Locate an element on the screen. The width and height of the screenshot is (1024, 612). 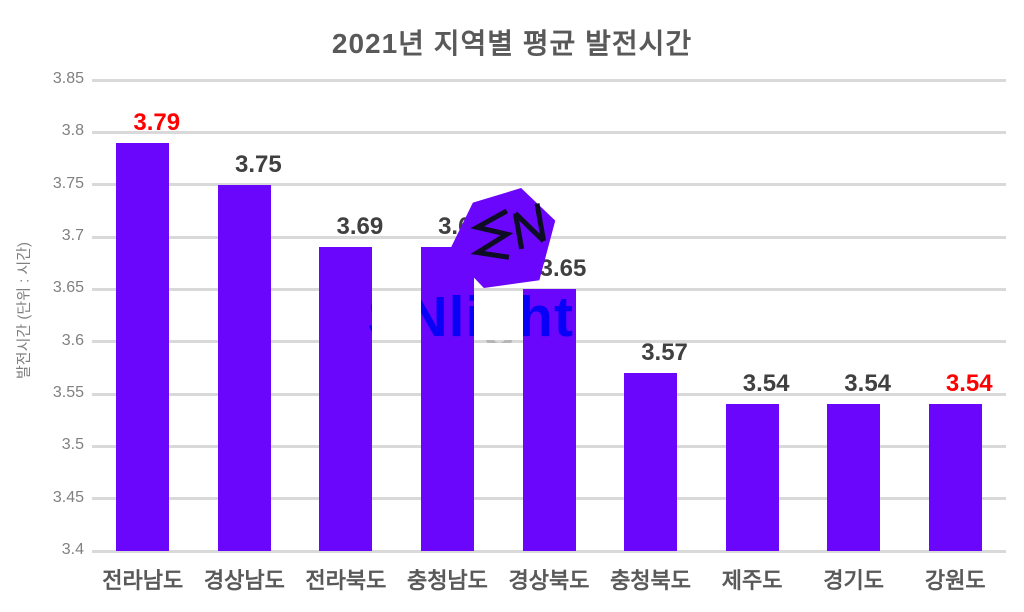
chart-title: 2021년 지역별 평균 발전시간 is located at coordinates (512, 43).